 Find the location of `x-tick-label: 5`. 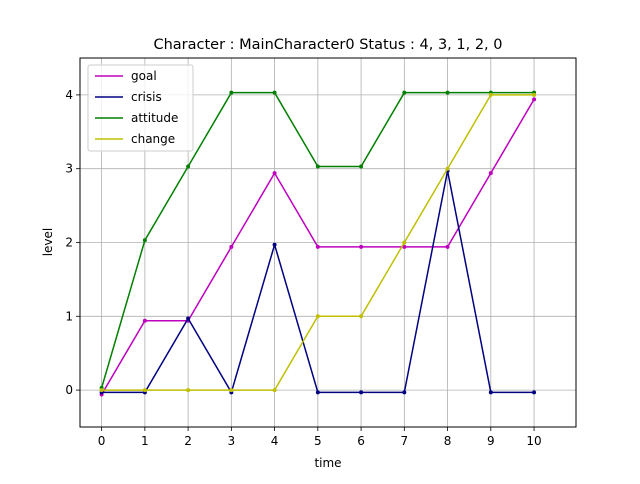

x-tick-label: 5 is located at coordinates (318, 441).